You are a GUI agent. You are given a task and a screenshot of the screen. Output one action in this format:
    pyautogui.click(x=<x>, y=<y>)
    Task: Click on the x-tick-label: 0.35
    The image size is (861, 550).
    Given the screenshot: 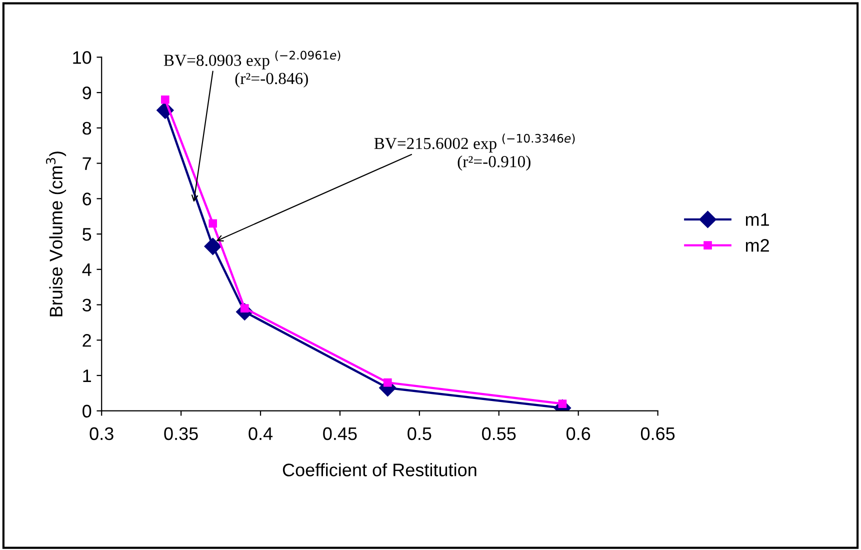 What is the action you would take?
    pyautogui.click(x=181, y=433)
    